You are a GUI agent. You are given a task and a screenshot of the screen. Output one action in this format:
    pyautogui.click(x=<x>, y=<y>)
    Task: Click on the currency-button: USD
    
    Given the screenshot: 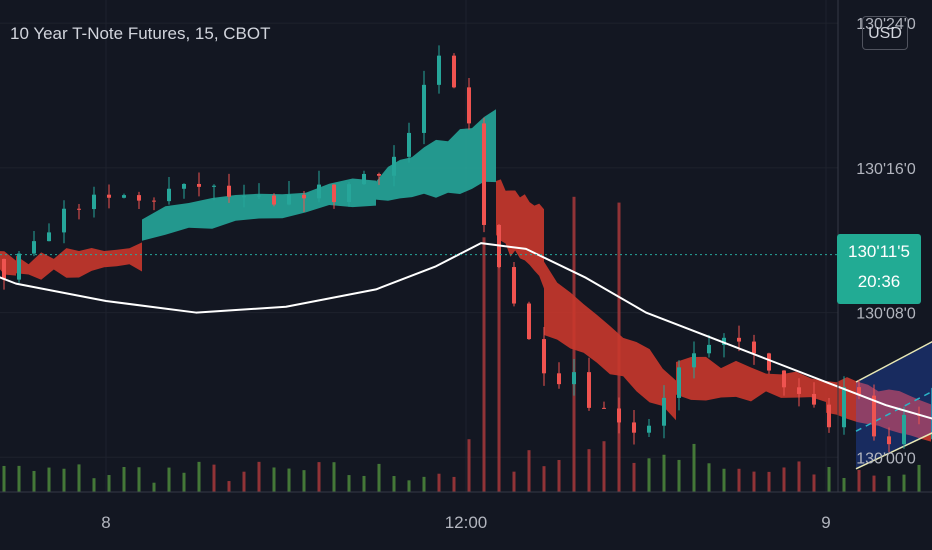 What is the action you would take?
    pyautogui.click(x=885, y=33)
    